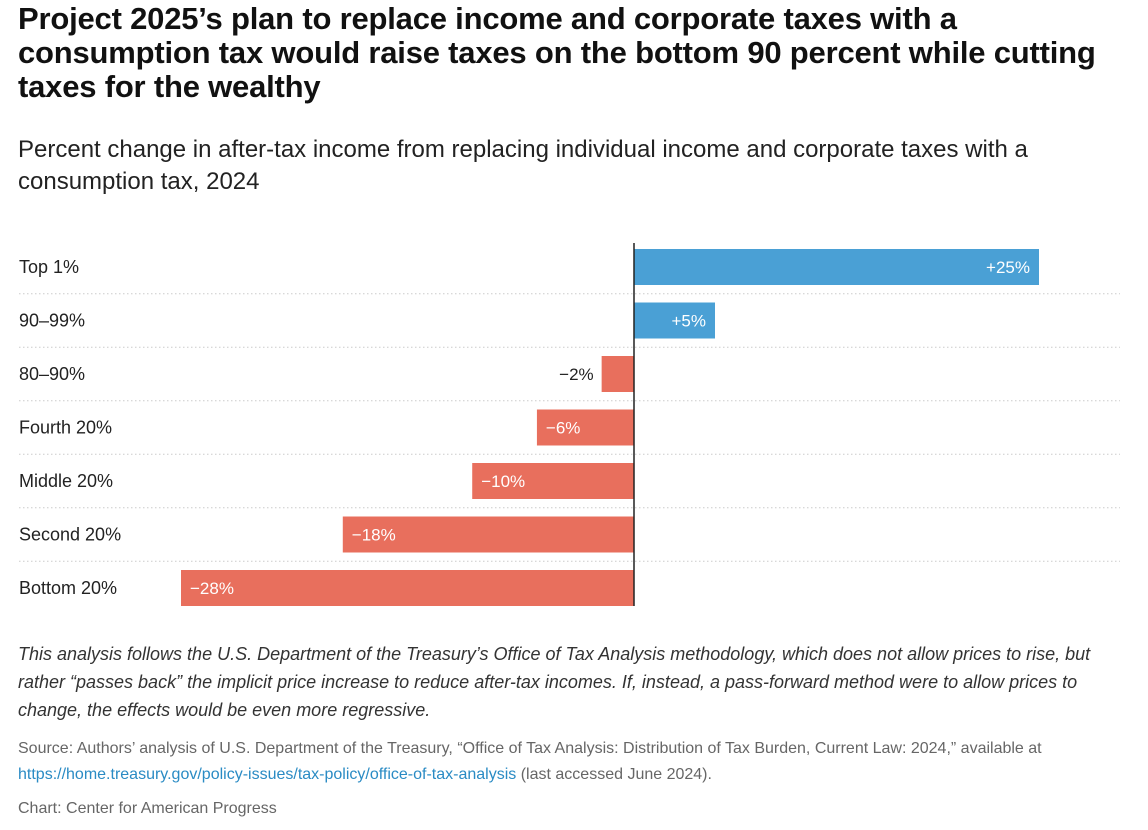  Describe the element at coordinates (68, 588) in the screenshot. I see `category-label-bottom-20: Bottom 20%` at that location.